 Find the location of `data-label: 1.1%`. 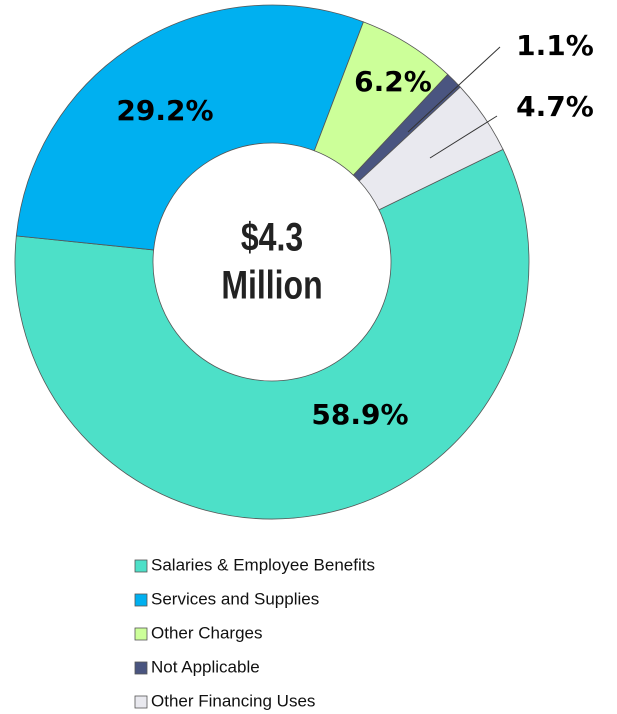

data-label: 1.1% is located at coordinates (555, 45).